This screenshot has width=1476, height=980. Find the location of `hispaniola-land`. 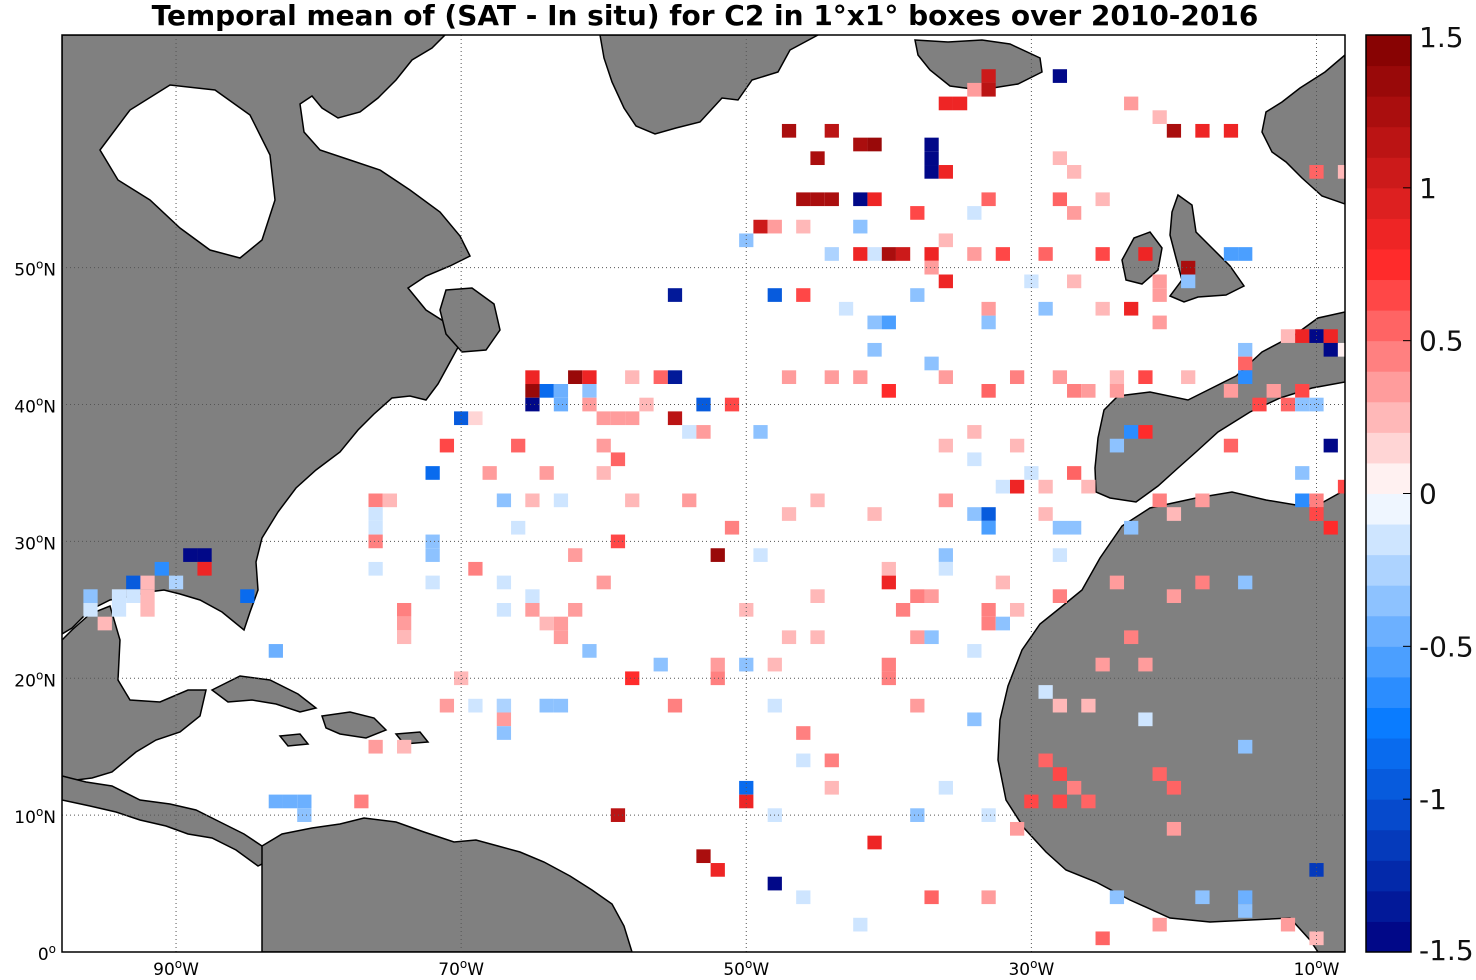

hispaniola-land is located at coordinates (354, 725).